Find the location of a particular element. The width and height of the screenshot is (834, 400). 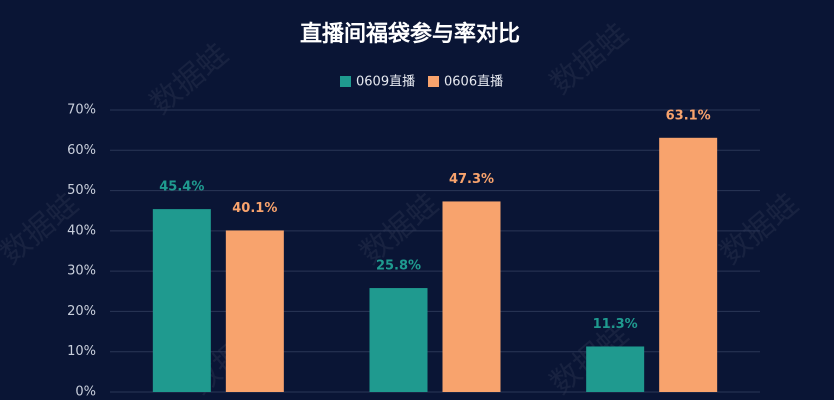

y-tick-label: 60% is located at coordinates (81, 150).